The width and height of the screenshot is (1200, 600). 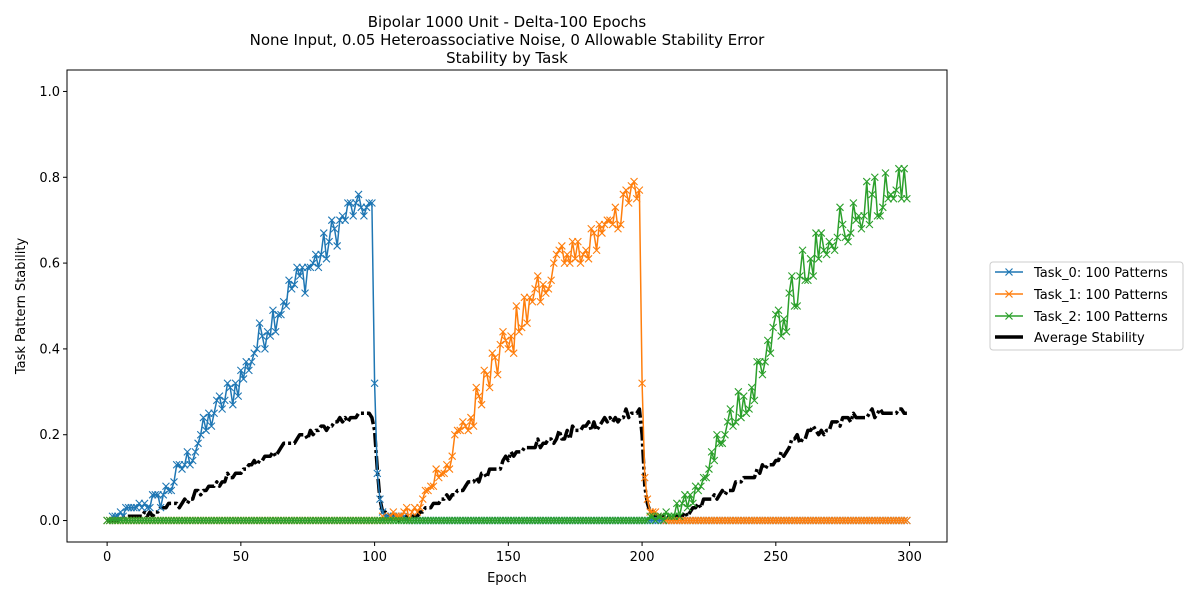 What do you see at coordinates (374, 557) in the screenshot?
I see `x-tick-label: 100` at bounding box center [374, 557].